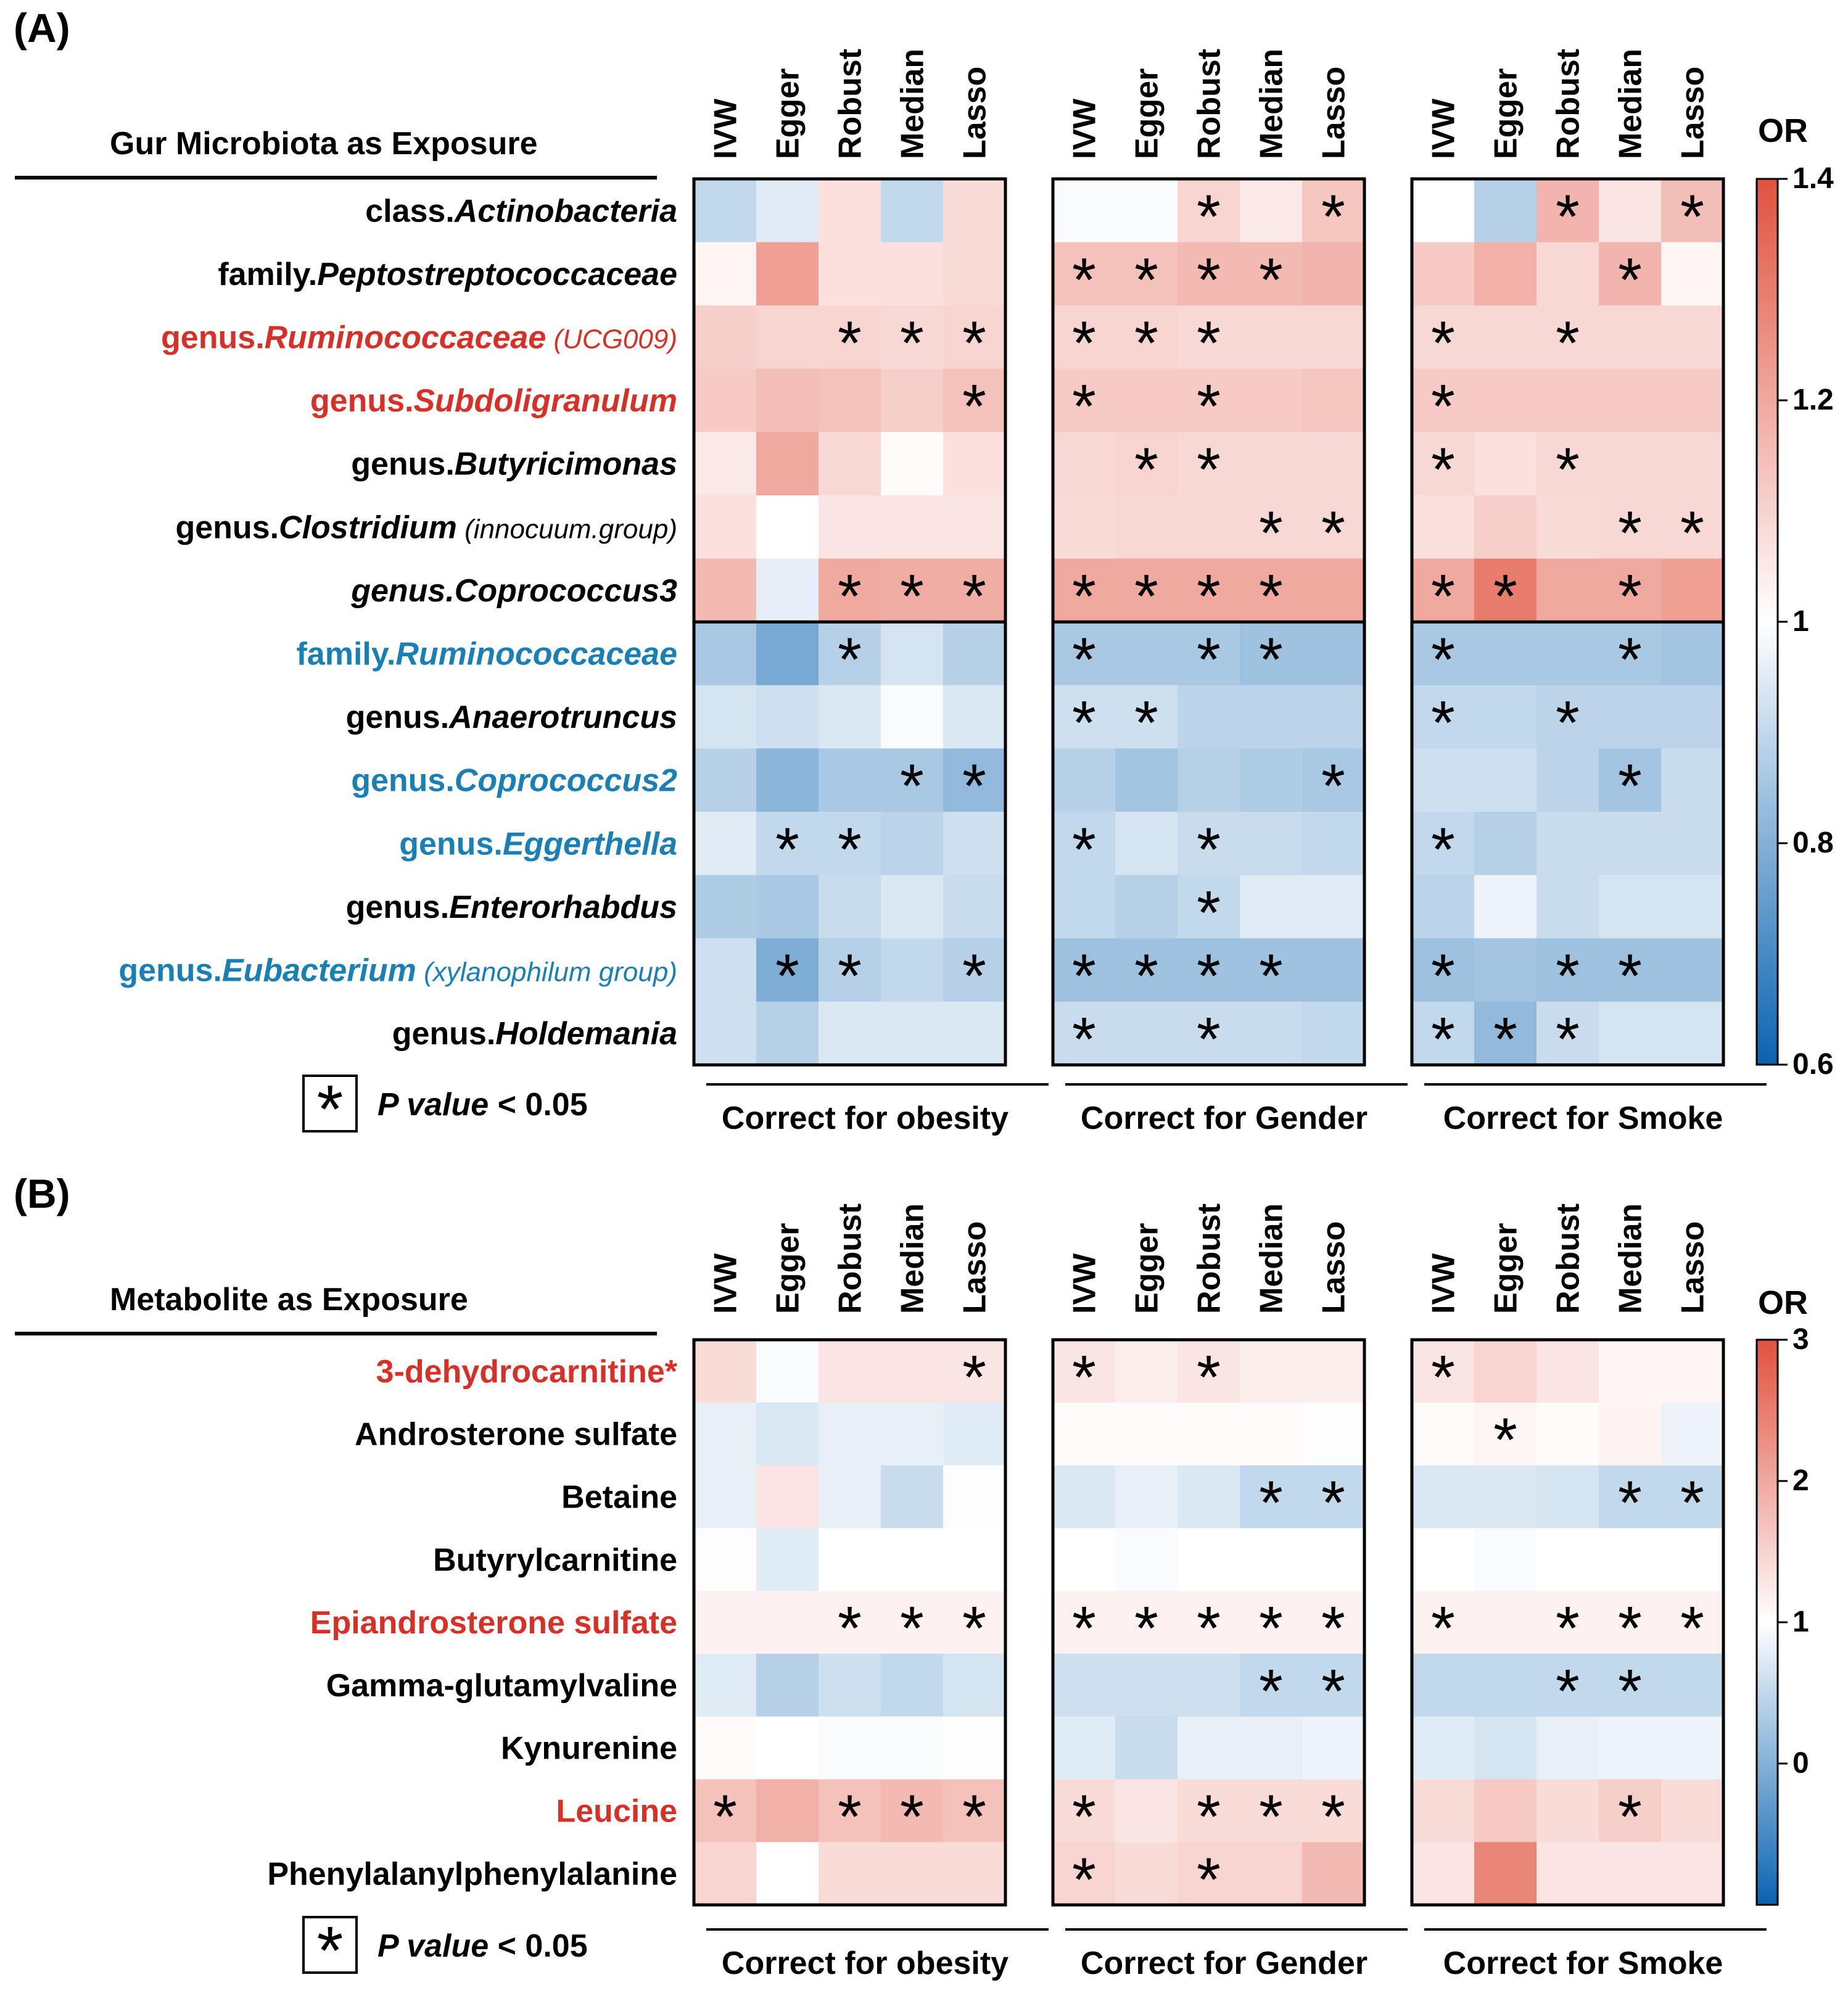 The width and height of the screenshot is (1848, 2001). What do you see at coordinates (590, 844) in the screenshot?
I see `row-label-name: Eggerthella` at bounding box center [590, 844].